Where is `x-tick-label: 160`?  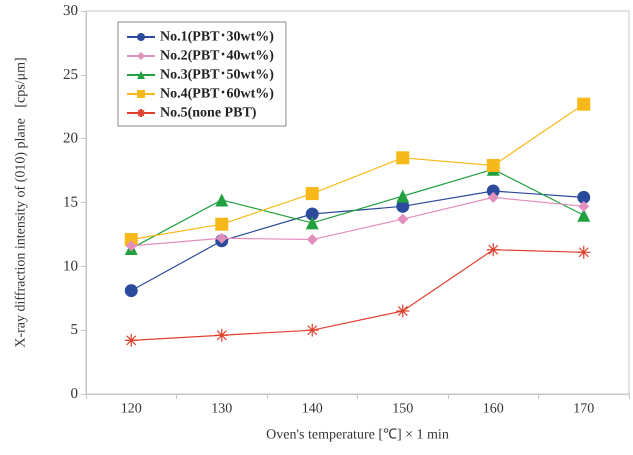 x-tick-label: 160 is located at coordinates (493, 409).